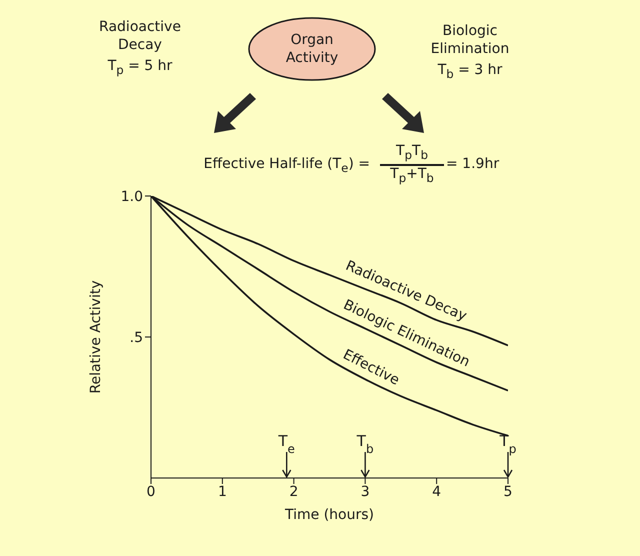 The image size is (640, 556). Describe the element at coordinates (365, 492) in the screenshot. I see `x-tick-label: 3` at that location.